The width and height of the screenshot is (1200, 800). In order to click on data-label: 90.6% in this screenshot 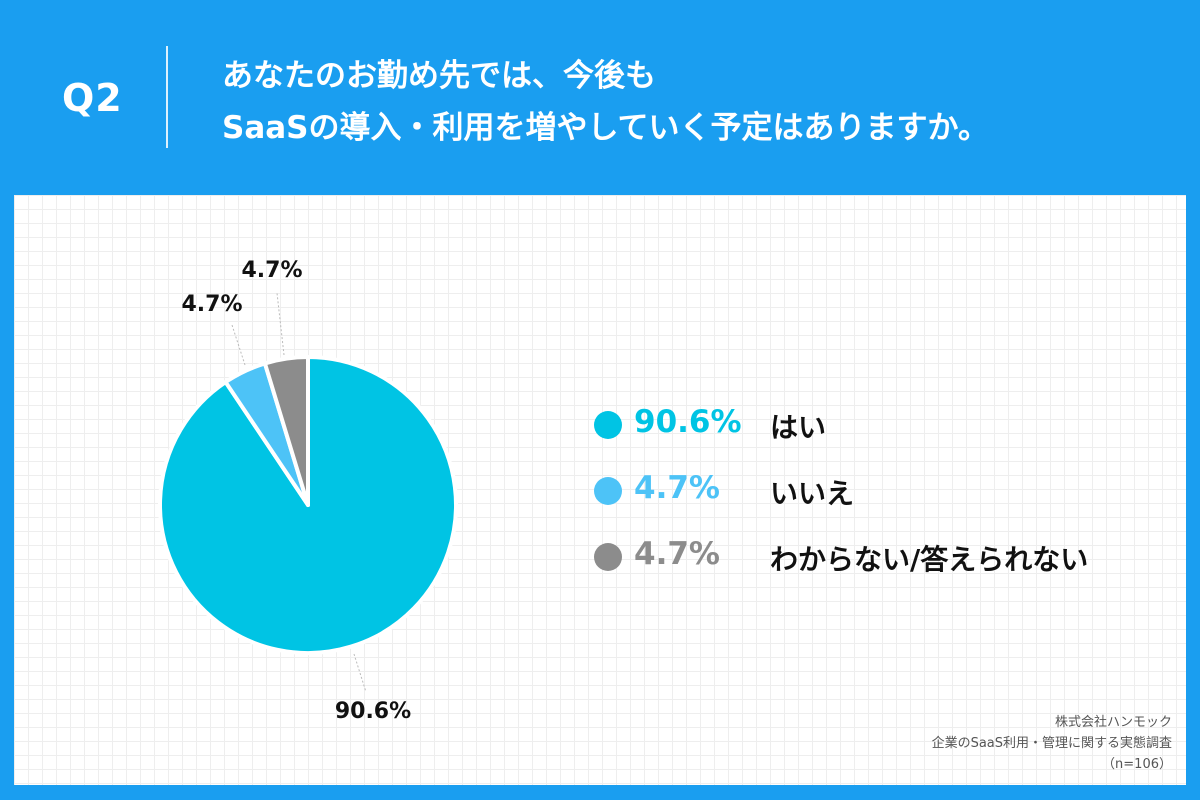, I will do `click(373, 711)`.